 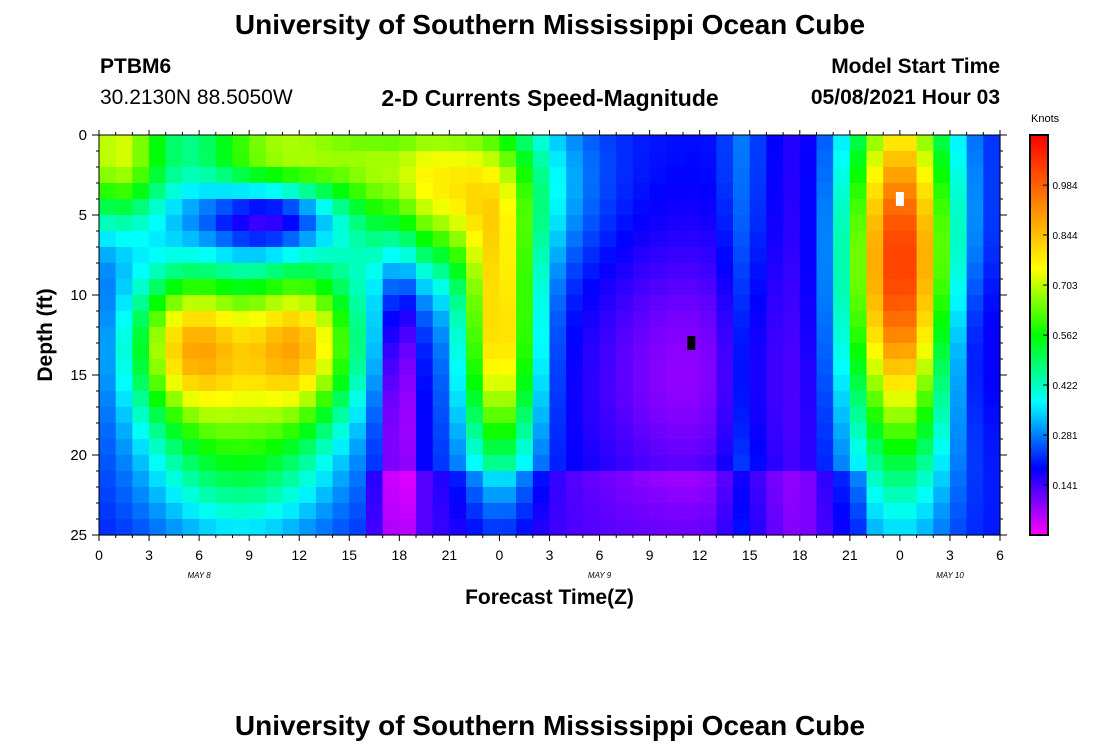 I want to click on y-tick-label: 10, so click(x=78, y=295).